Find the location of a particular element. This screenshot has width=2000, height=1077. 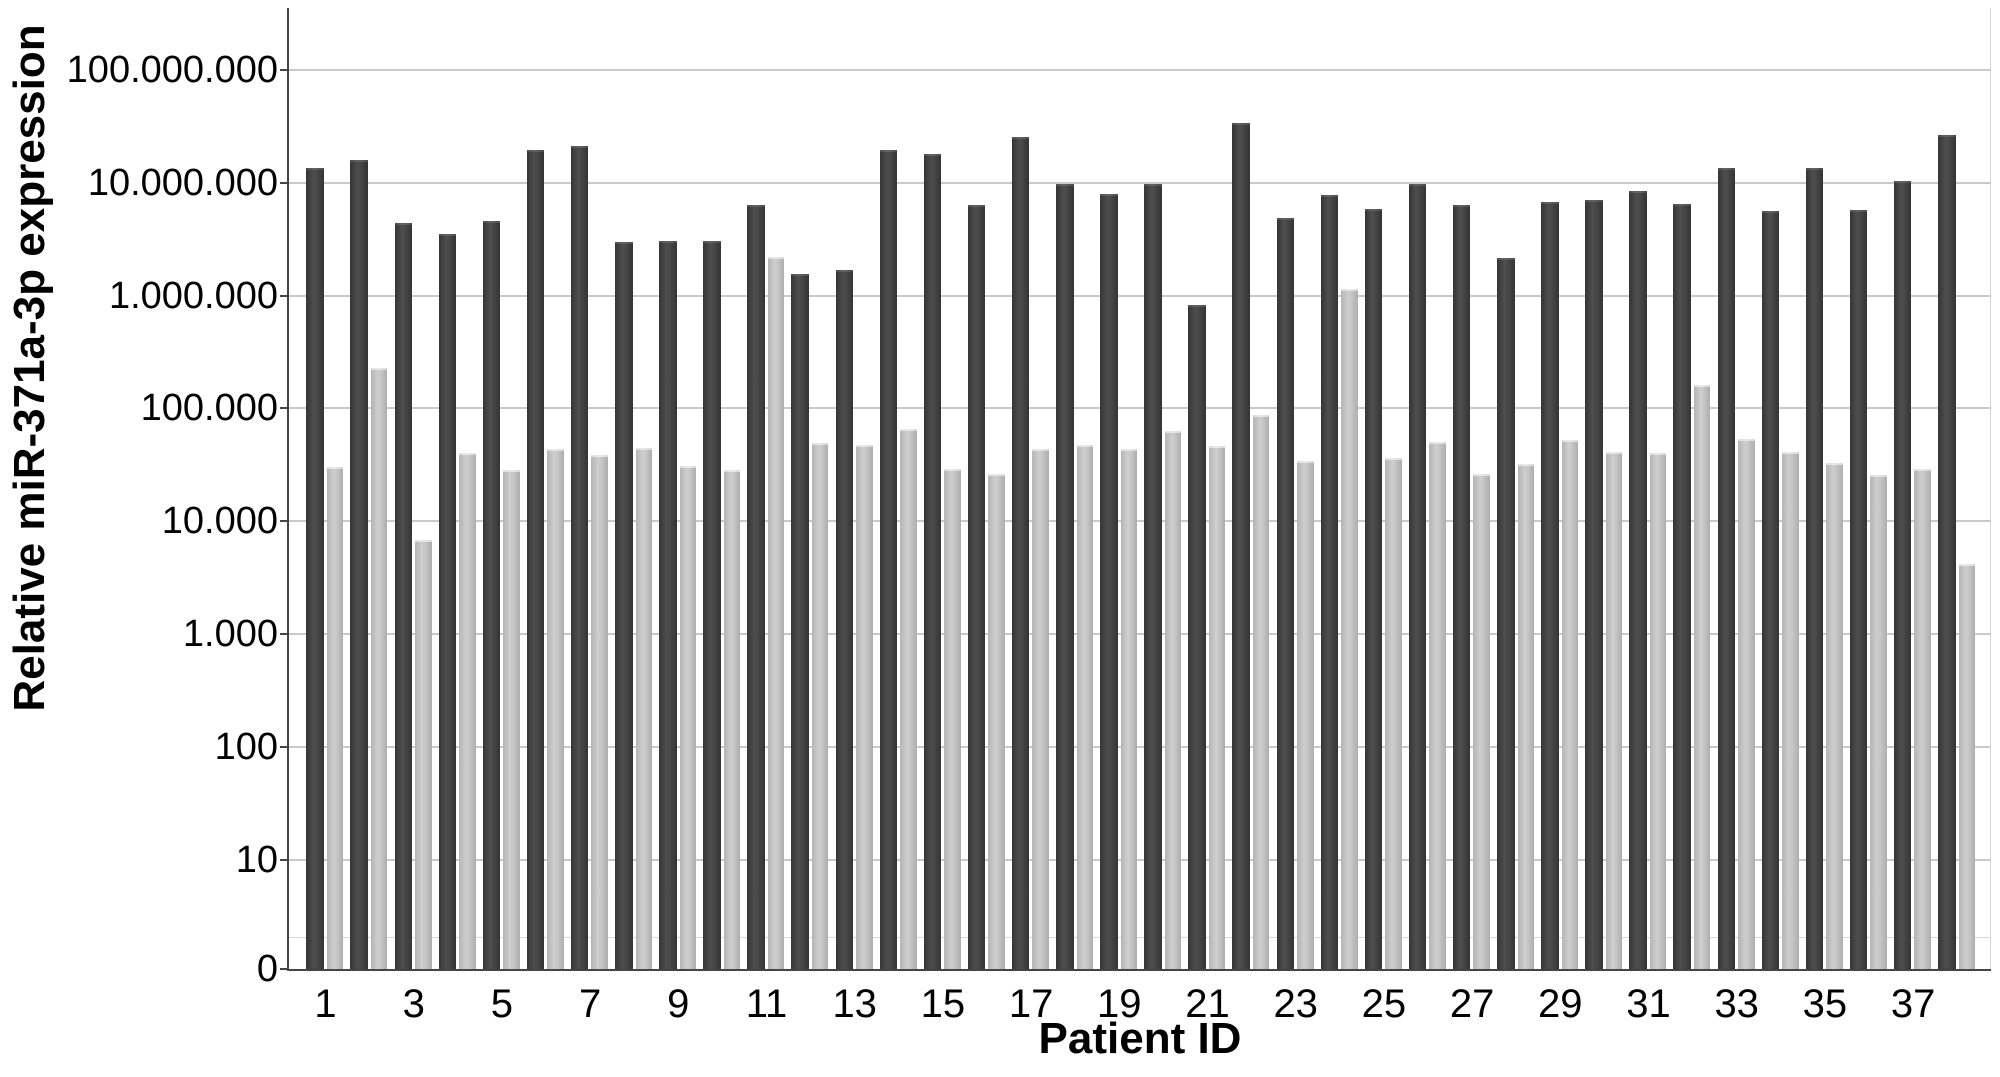

x-tick-label: 15 is located at coordinates (943, 1004).